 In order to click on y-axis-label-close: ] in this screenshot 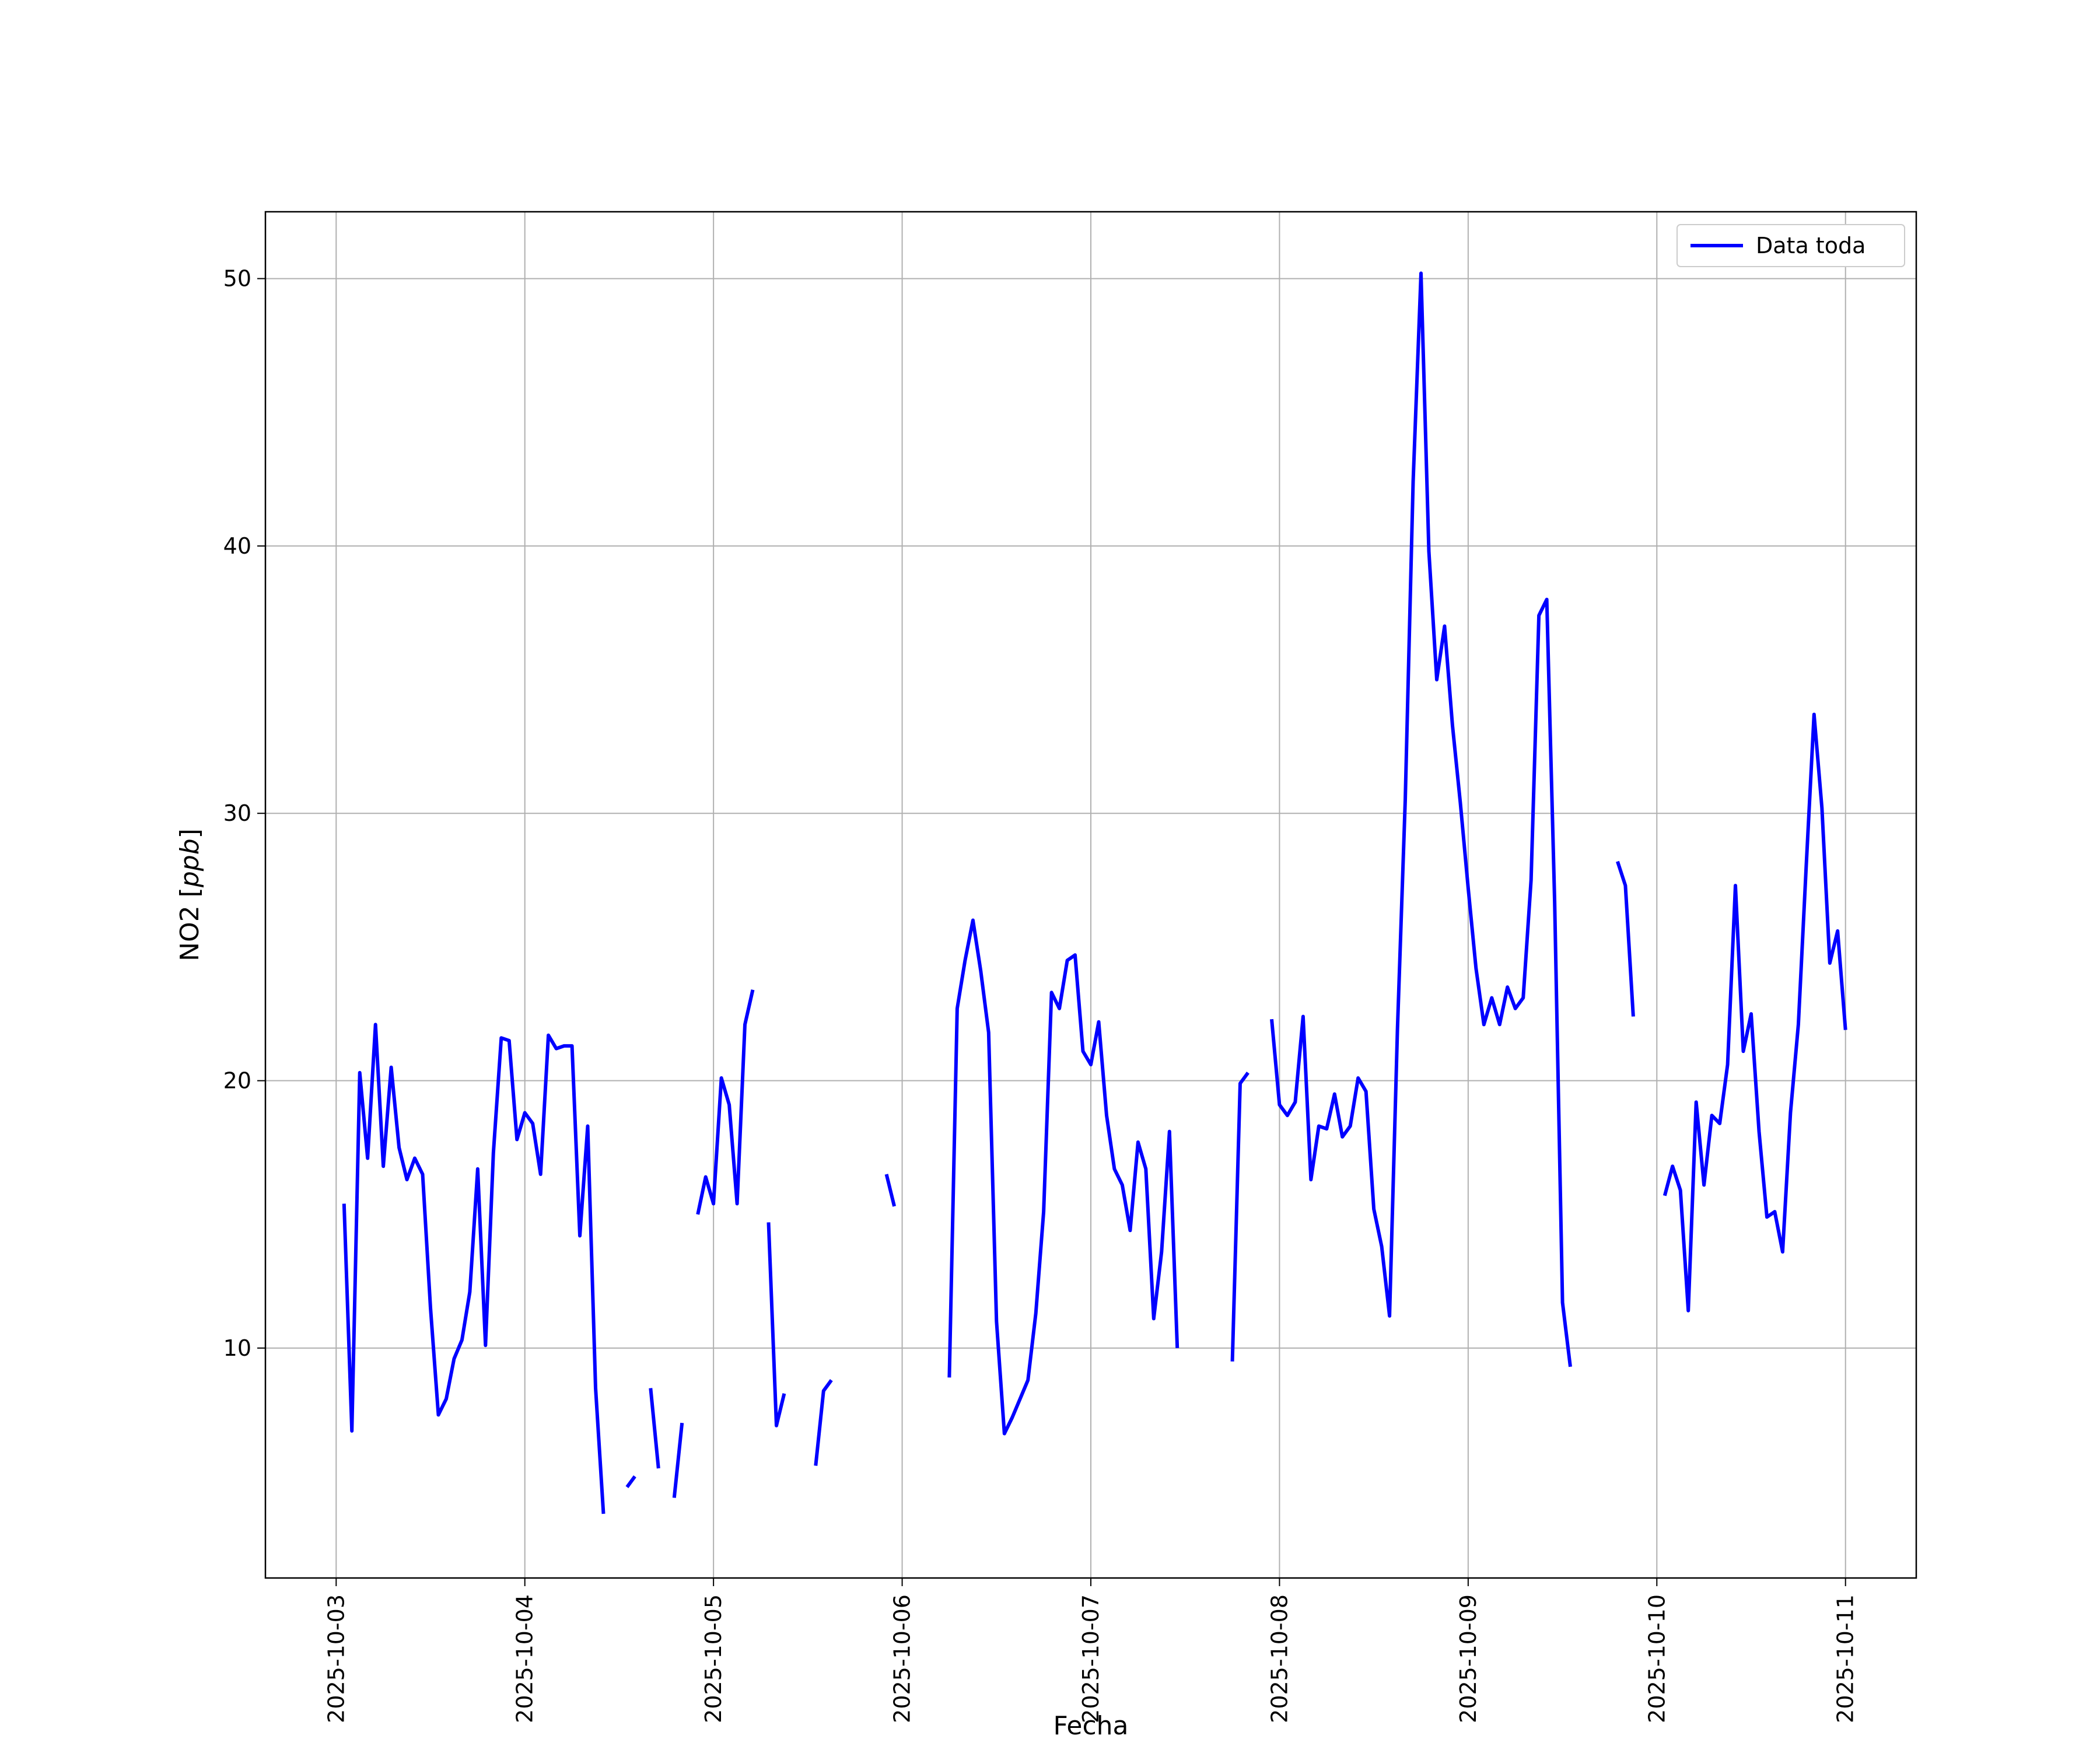, I will do `click(190, 833)`.